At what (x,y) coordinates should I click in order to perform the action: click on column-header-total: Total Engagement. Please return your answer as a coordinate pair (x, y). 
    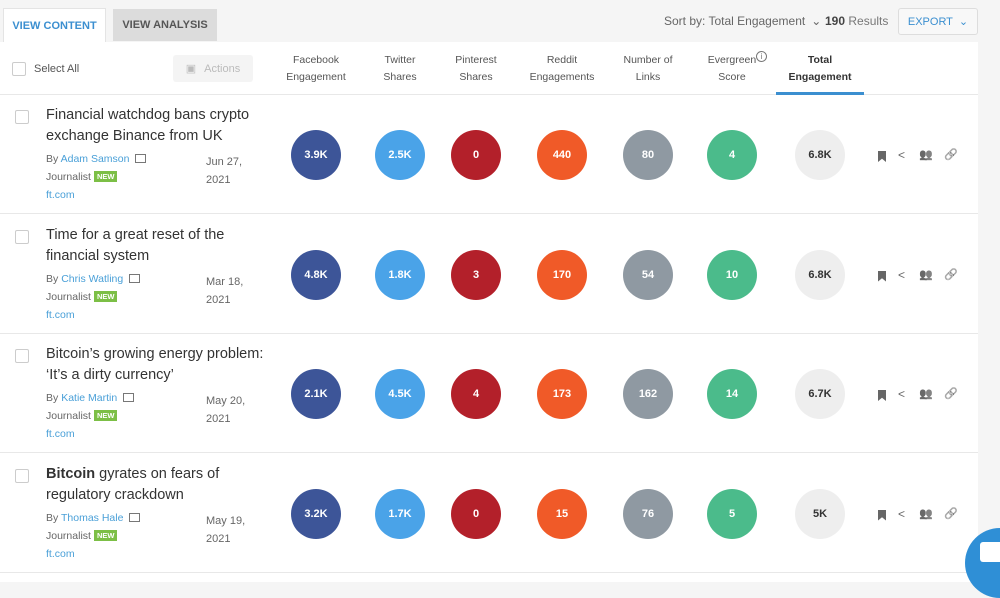
    Looking at the image, I should click on (820, 73).